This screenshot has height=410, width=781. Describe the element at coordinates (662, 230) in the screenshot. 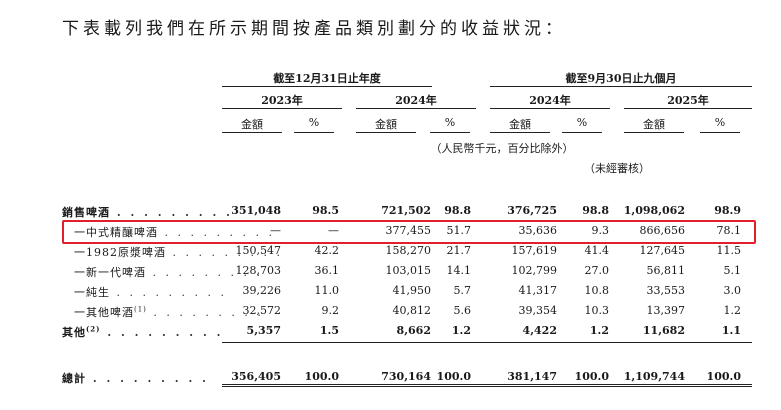

I see `amount-cell: 866,656` at that location.